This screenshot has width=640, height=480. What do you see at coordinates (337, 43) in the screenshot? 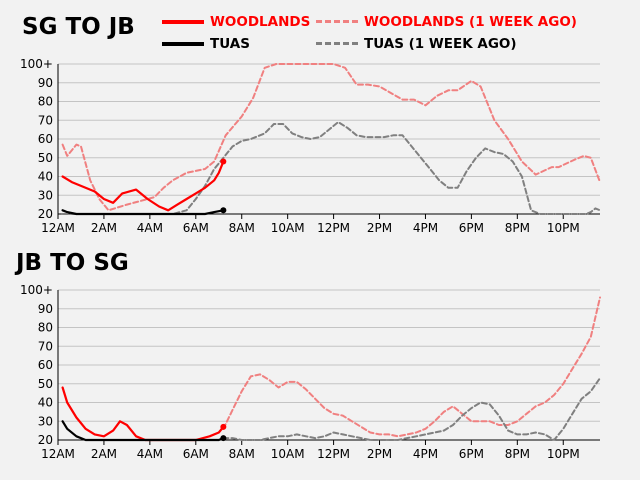
I see `legend-swatch-tuas-prev` at bounding box center [337, 43].